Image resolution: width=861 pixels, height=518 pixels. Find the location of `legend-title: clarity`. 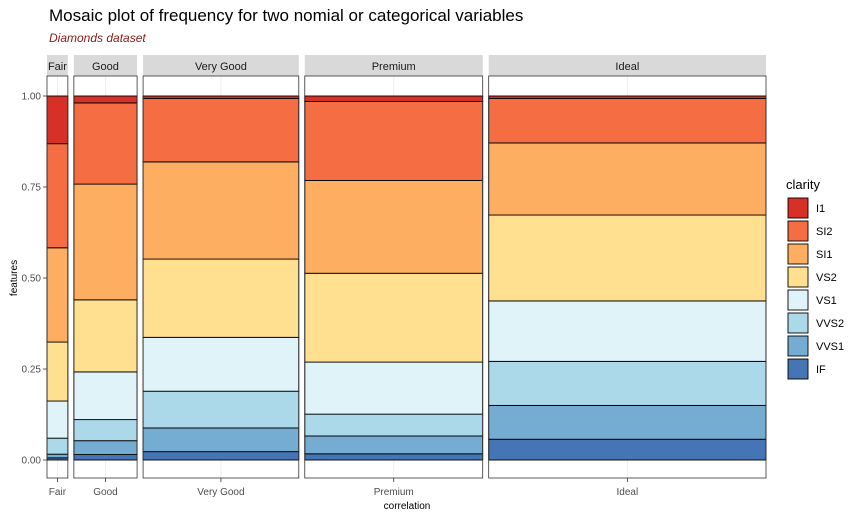

legend-title: clarity is located at coordinates (803, 184).